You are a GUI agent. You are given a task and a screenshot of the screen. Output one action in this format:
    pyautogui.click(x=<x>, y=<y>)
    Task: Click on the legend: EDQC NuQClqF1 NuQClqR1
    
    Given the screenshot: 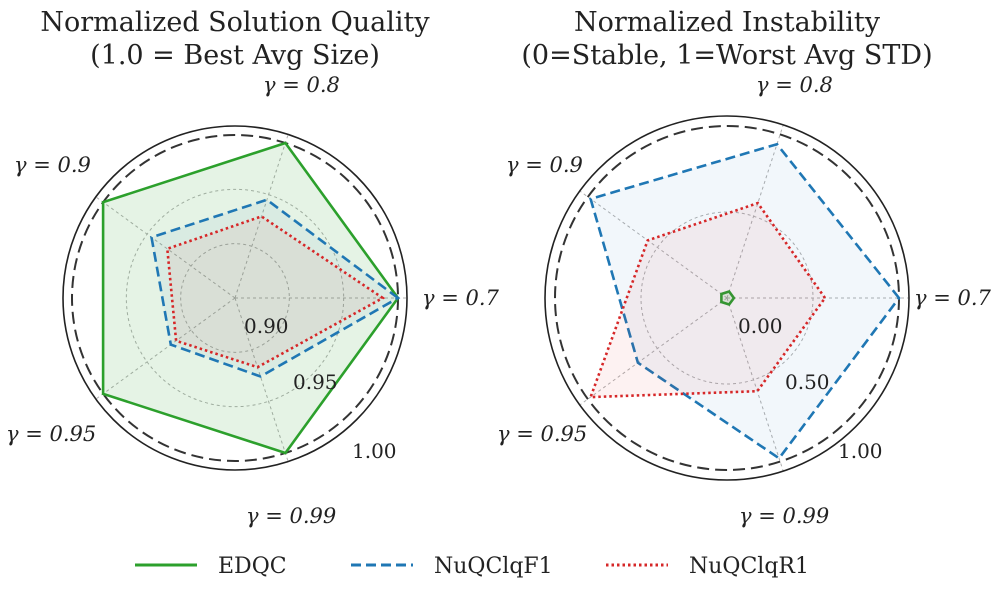 What is the action you would take?
    pyautogui.click(x=472, y=566)
    